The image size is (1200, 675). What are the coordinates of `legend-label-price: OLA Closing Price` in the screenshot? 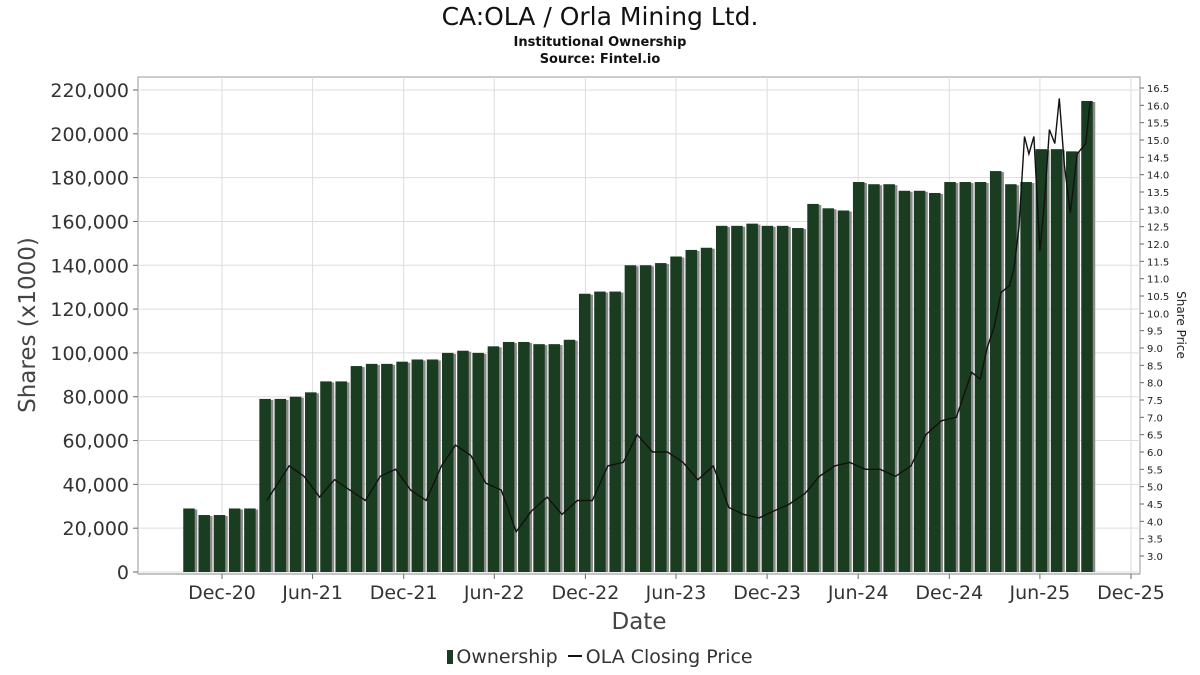 It's located at (669, 657).